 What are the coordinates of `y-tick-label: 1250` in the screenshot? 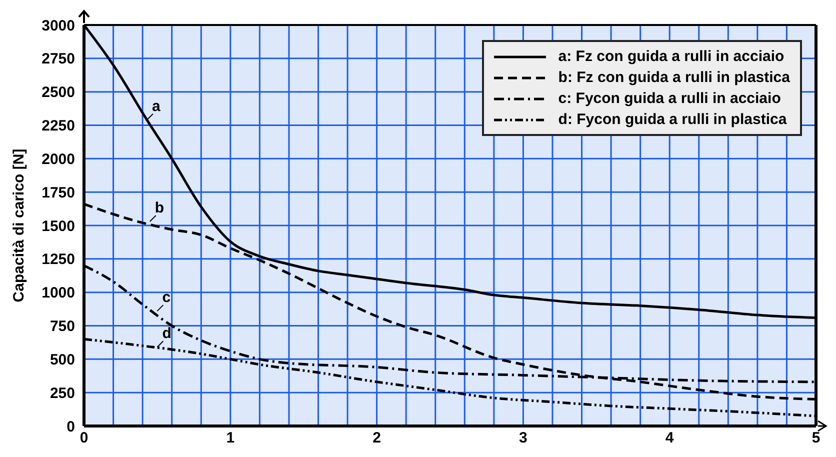 It's located at (58, 259).